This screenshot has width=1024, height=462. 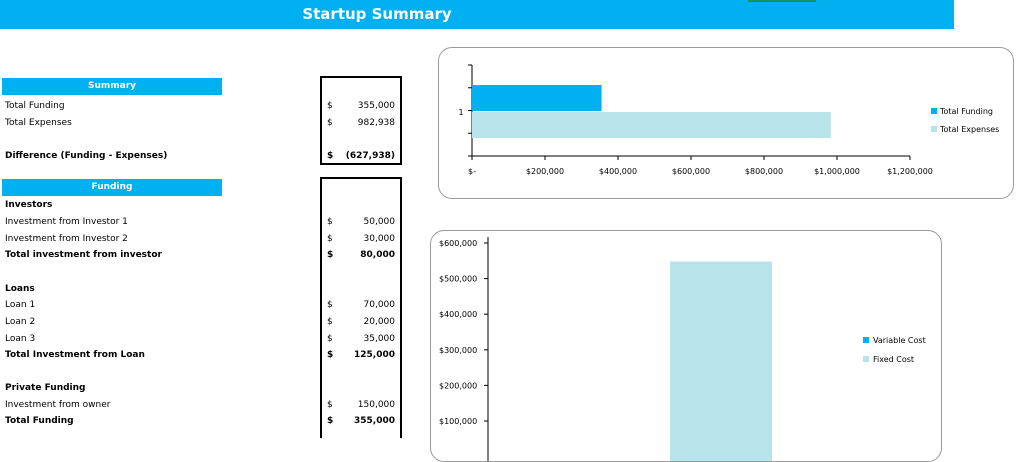 I want to click on chart2-legend-label: Variable Cost, so click(x=899, y=340).